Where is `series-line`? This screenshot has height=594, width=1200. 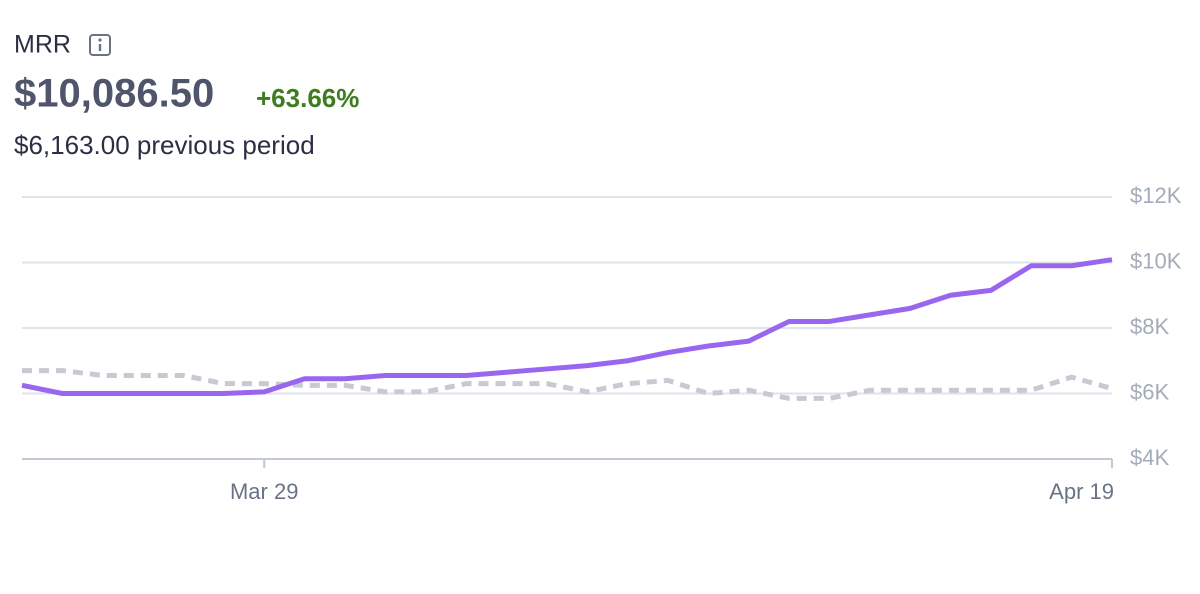
series-line is located at coordinates (567, 384).